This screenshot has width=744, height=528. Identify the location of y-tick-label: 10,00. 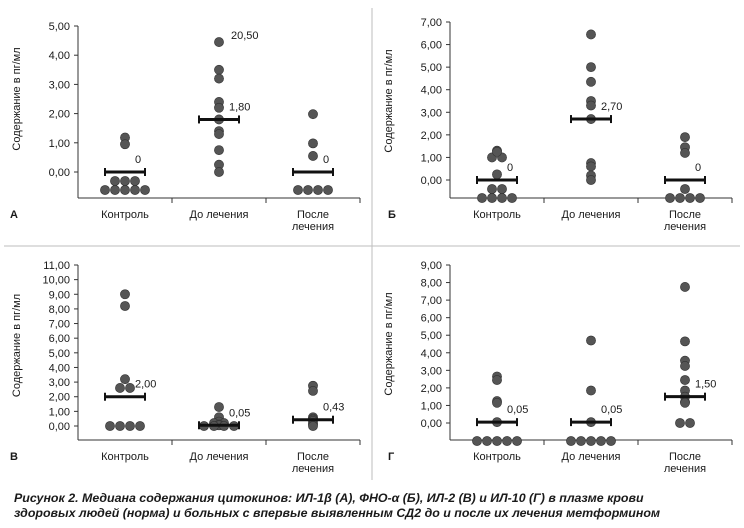
(56, 281).